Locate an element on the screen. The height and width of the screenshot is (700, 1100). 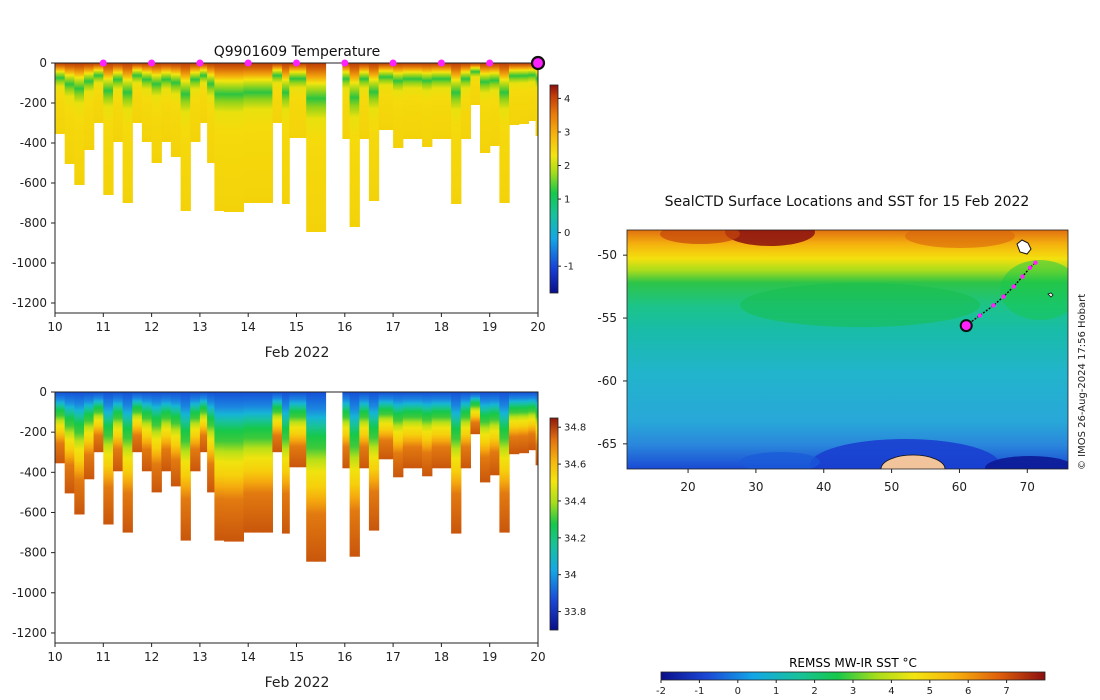
x-tick-label: 11 is located at coordinates (103, 657).